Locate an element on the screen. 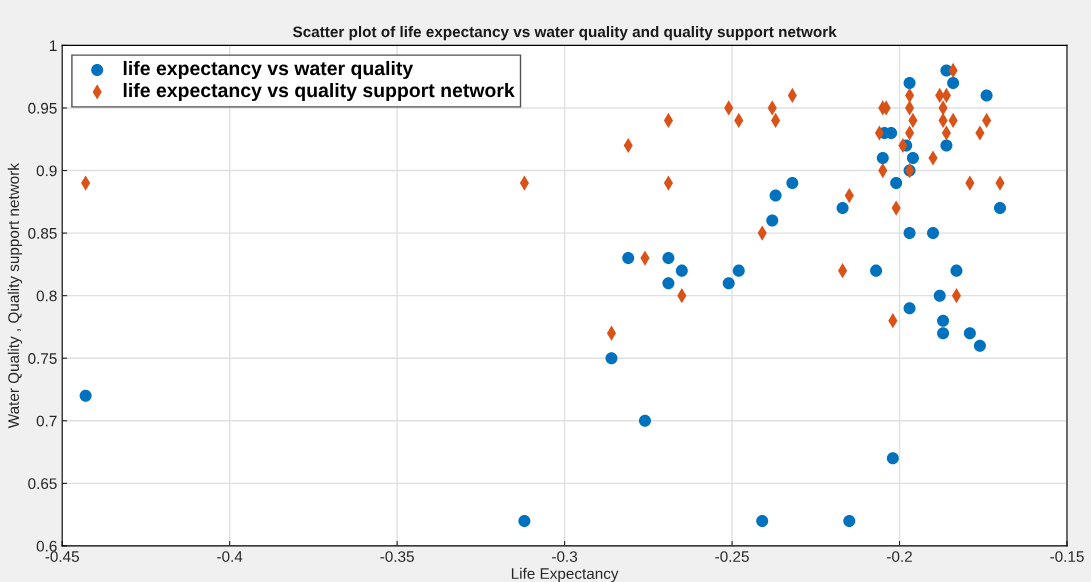  y-tick-label: 0.9 is located at coordinates (46, 171).